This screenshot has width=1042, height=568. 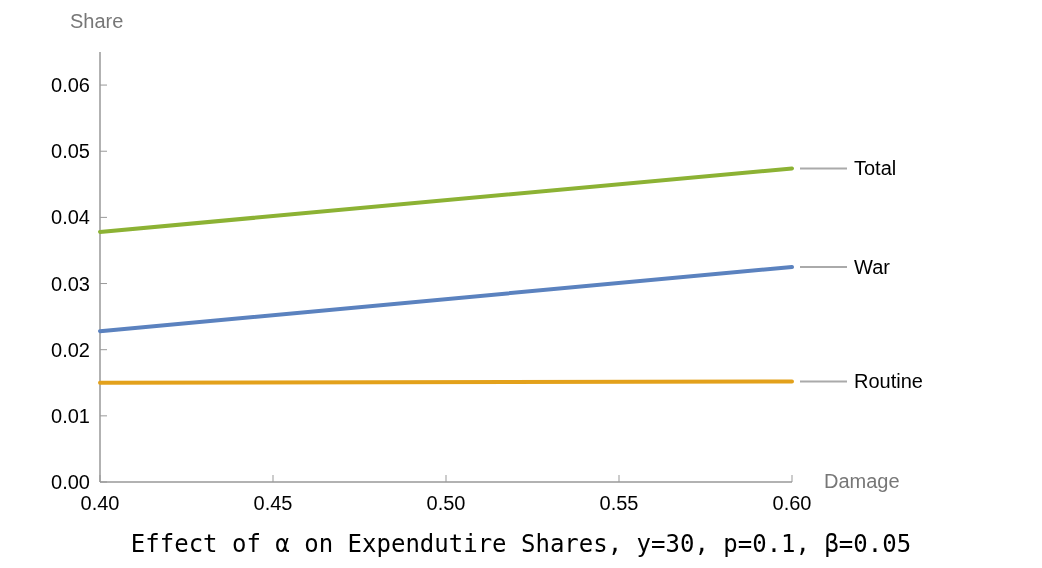 I want to click on text: Effect of α on Expendutire Shares, y=30, p=0.1, β=0.05, so click(x=521, y=544).